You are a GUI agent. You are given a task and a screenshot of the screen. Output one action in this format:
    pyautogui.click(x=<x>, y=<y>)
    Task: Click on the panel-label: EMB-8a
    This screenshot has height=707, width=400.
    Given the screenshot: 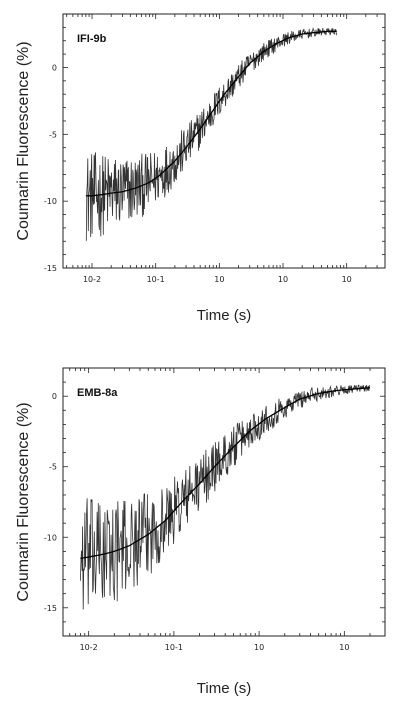 What is the action you would take?
    pyautogui.click(x=97, y=393)
    